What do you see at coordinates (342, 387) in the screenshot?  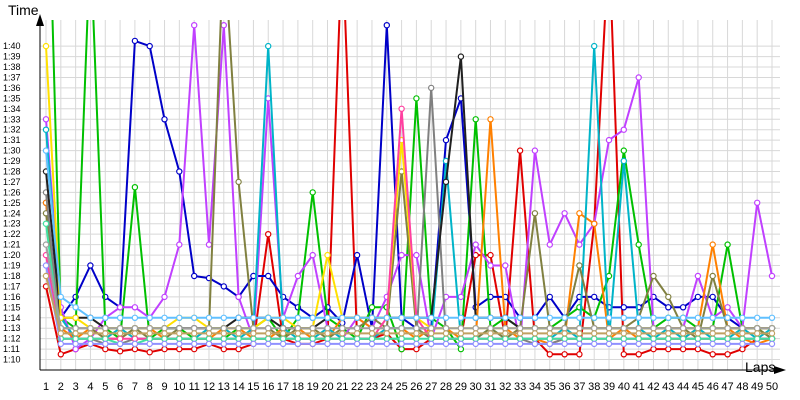 I see `x-tick-label: 21` at bounding box center [342, 387].